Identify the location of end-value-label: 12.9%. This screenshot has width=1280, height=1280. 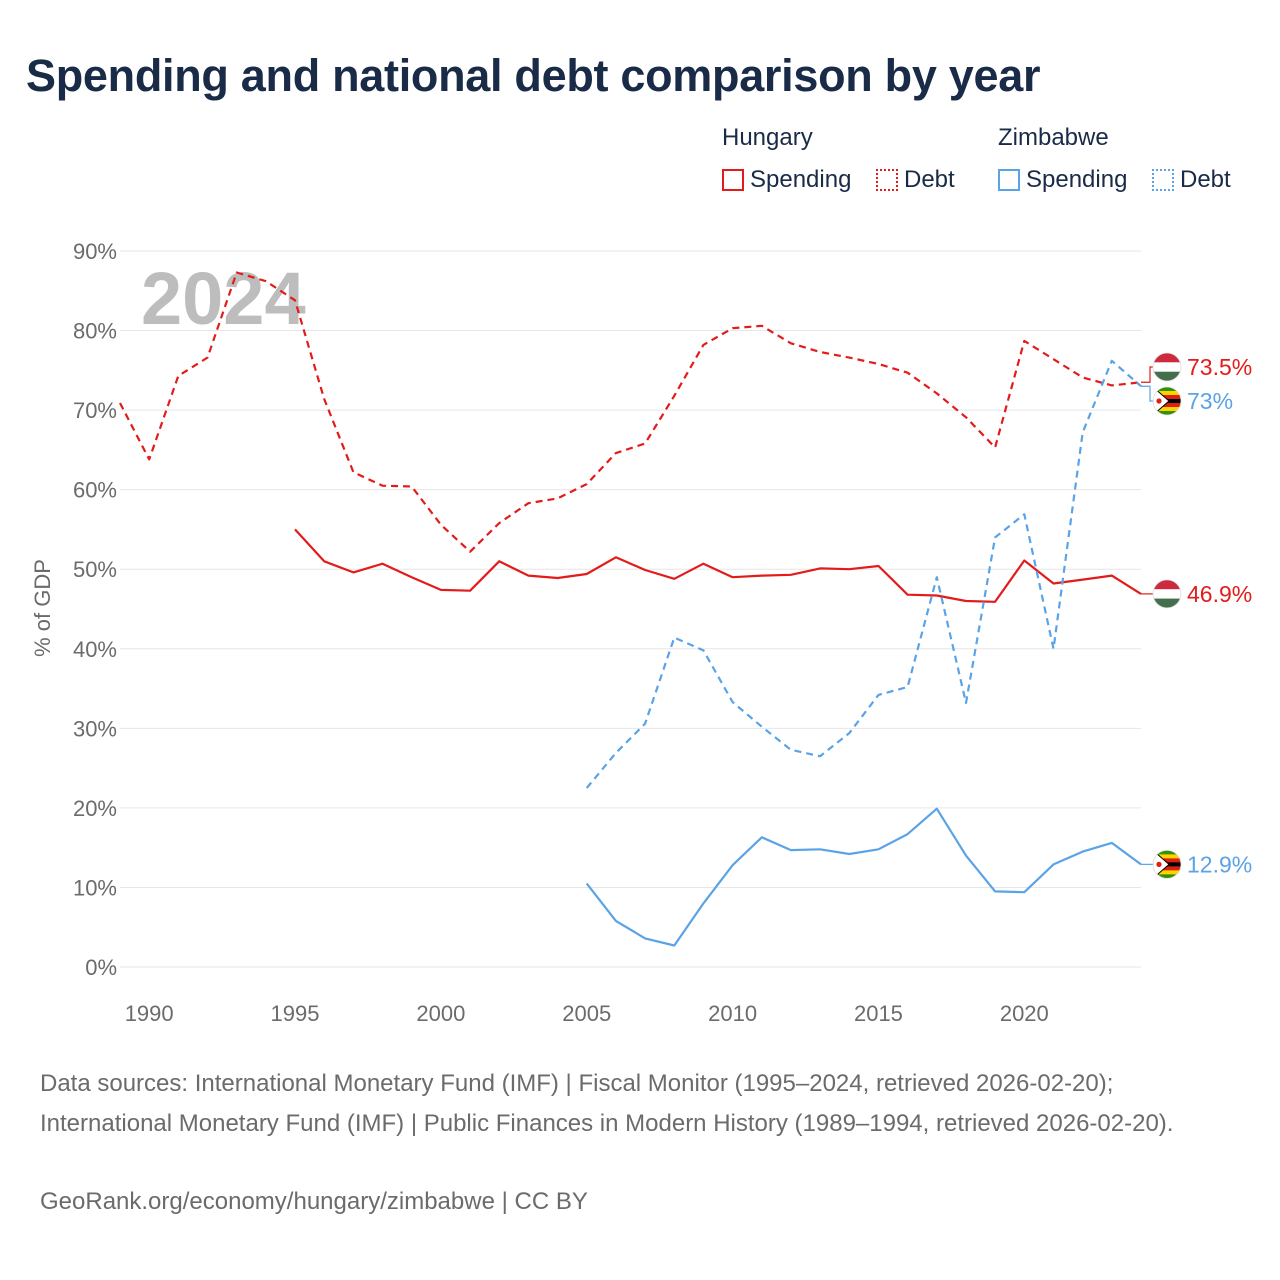
(1219, 864).